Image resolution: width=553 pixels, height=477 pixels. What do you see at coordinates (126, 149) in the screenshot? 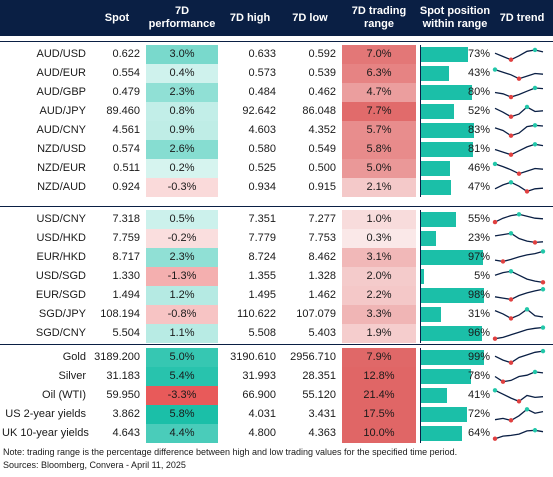
I see `spot-value: 0.574` at bounding box center [126, 149].